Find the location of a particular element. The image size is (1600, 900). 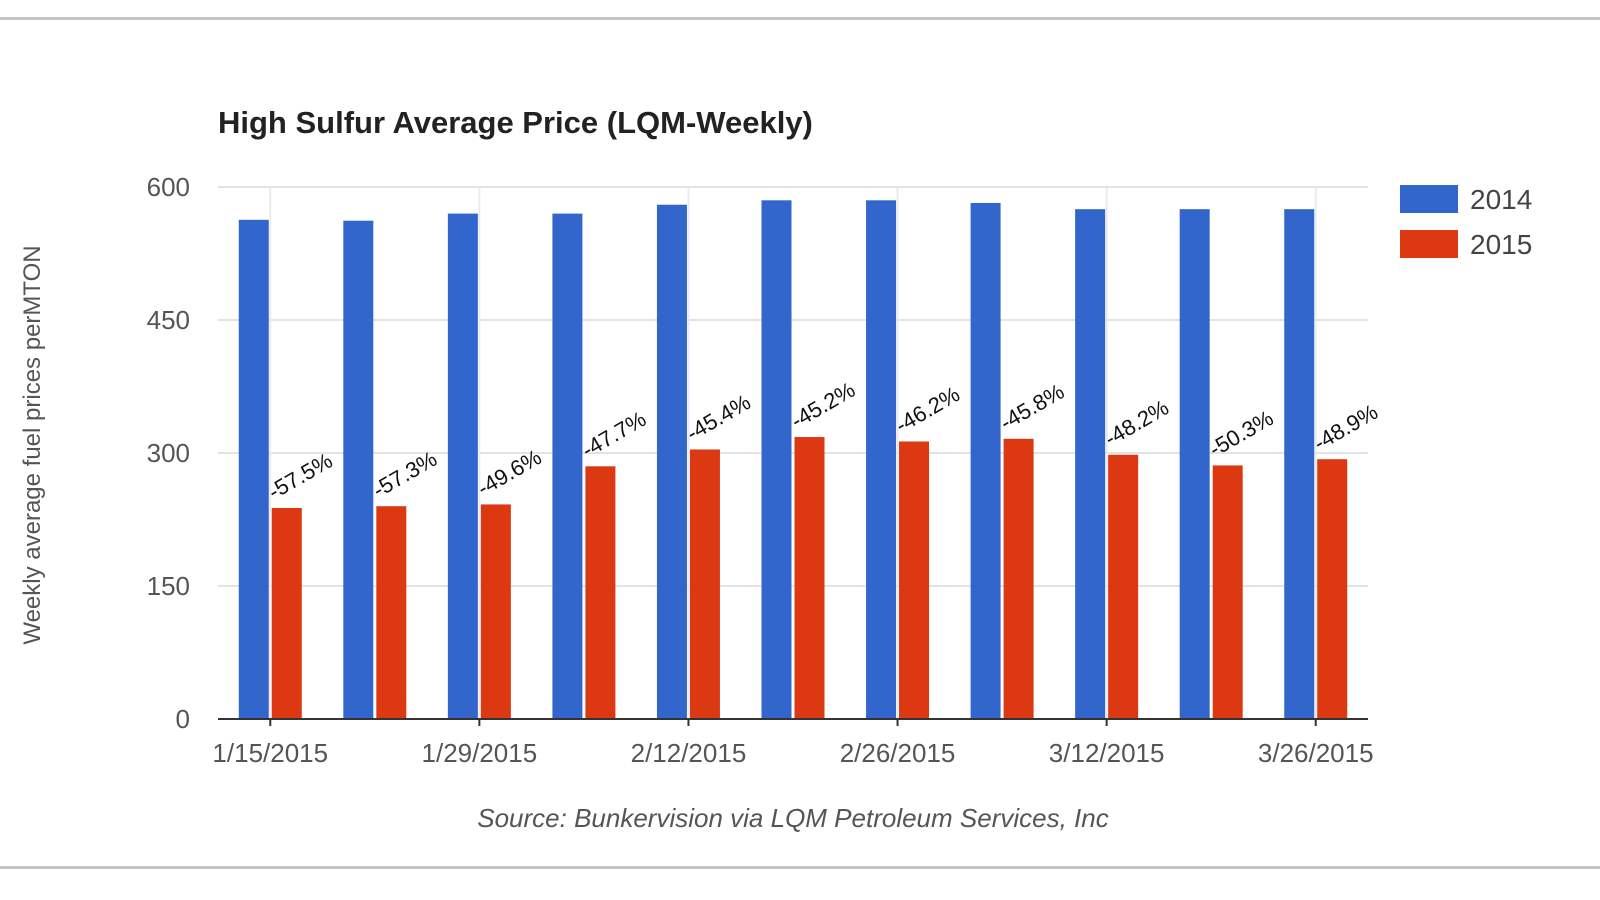

y-tick-label: 450 is located at coordinates (168, 320).